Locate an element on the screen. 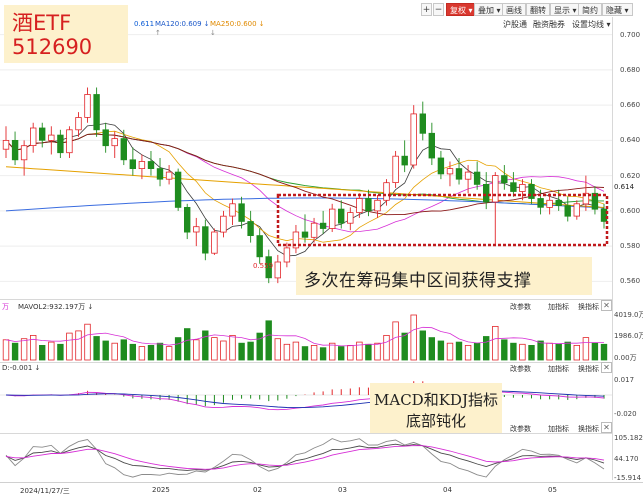  kdj-j-line is located at coordinates (305, 458).